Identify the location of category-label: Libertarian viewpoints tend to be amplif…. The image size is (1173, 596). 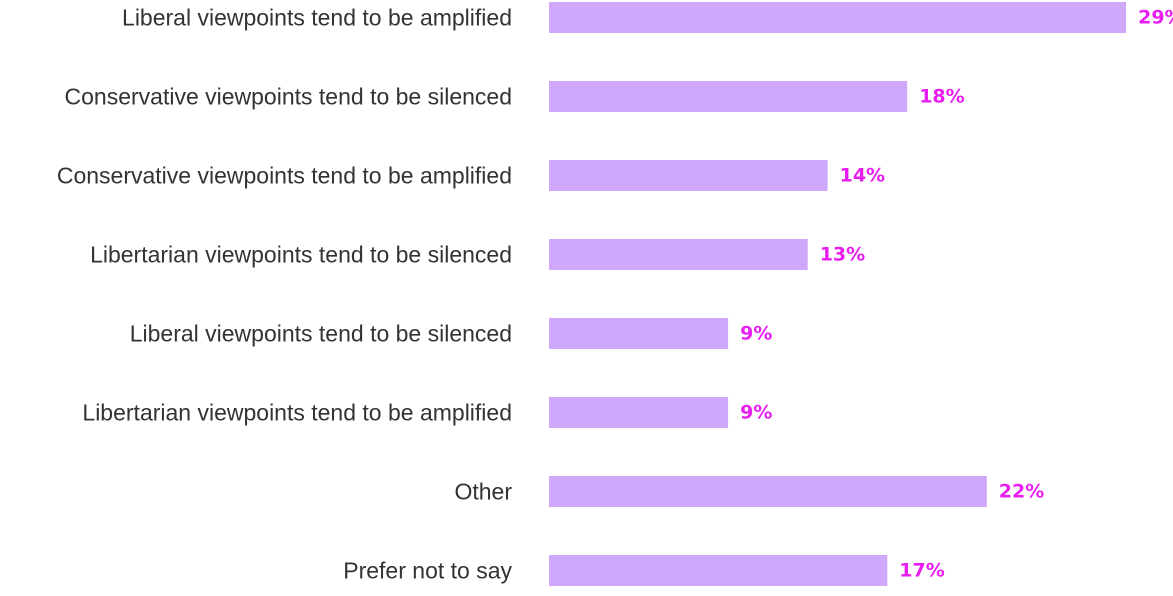
(297, 413).